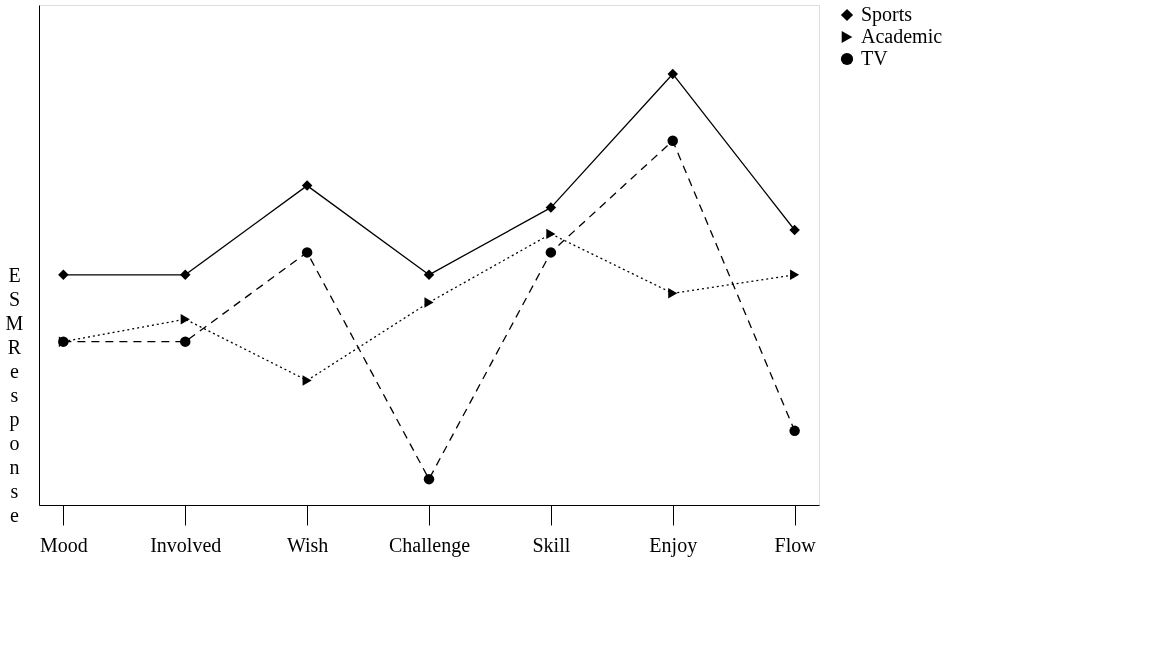  I want to click on x-tick-label: Challenge, so click(429, 545).